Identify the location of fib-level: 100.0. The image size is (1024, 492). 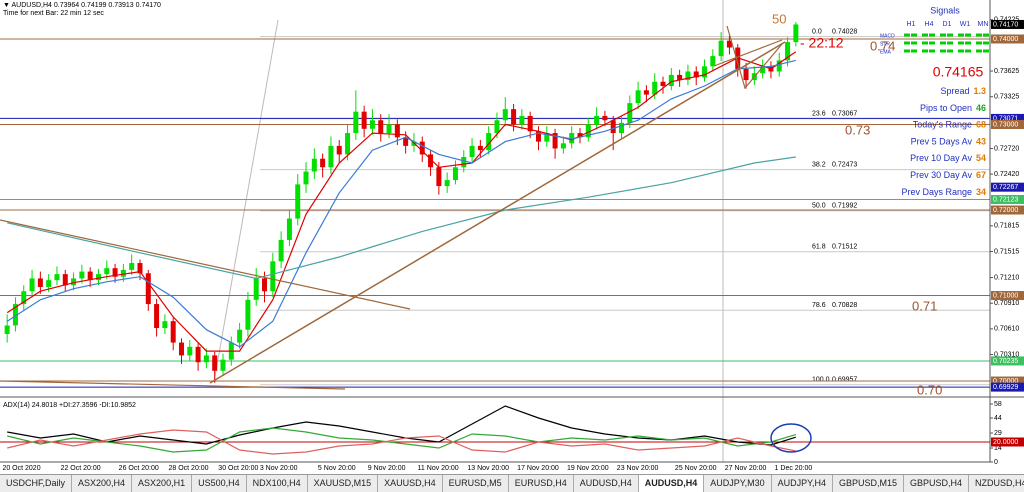
(821, 380).